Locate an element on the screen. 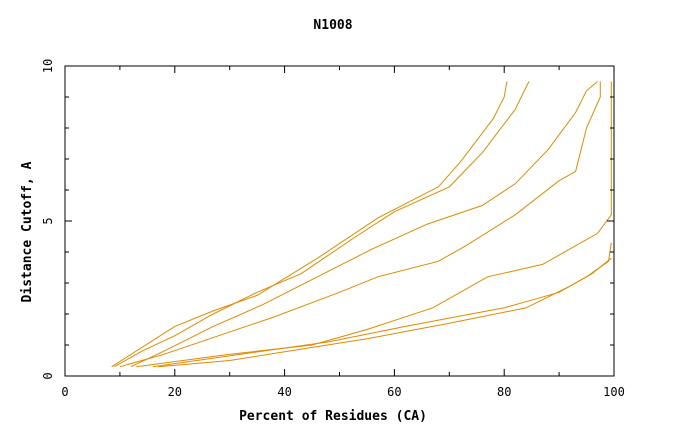 This screenshot has height=440, width=680. x-tick-label: 0 is located at coordinates (64, 392).